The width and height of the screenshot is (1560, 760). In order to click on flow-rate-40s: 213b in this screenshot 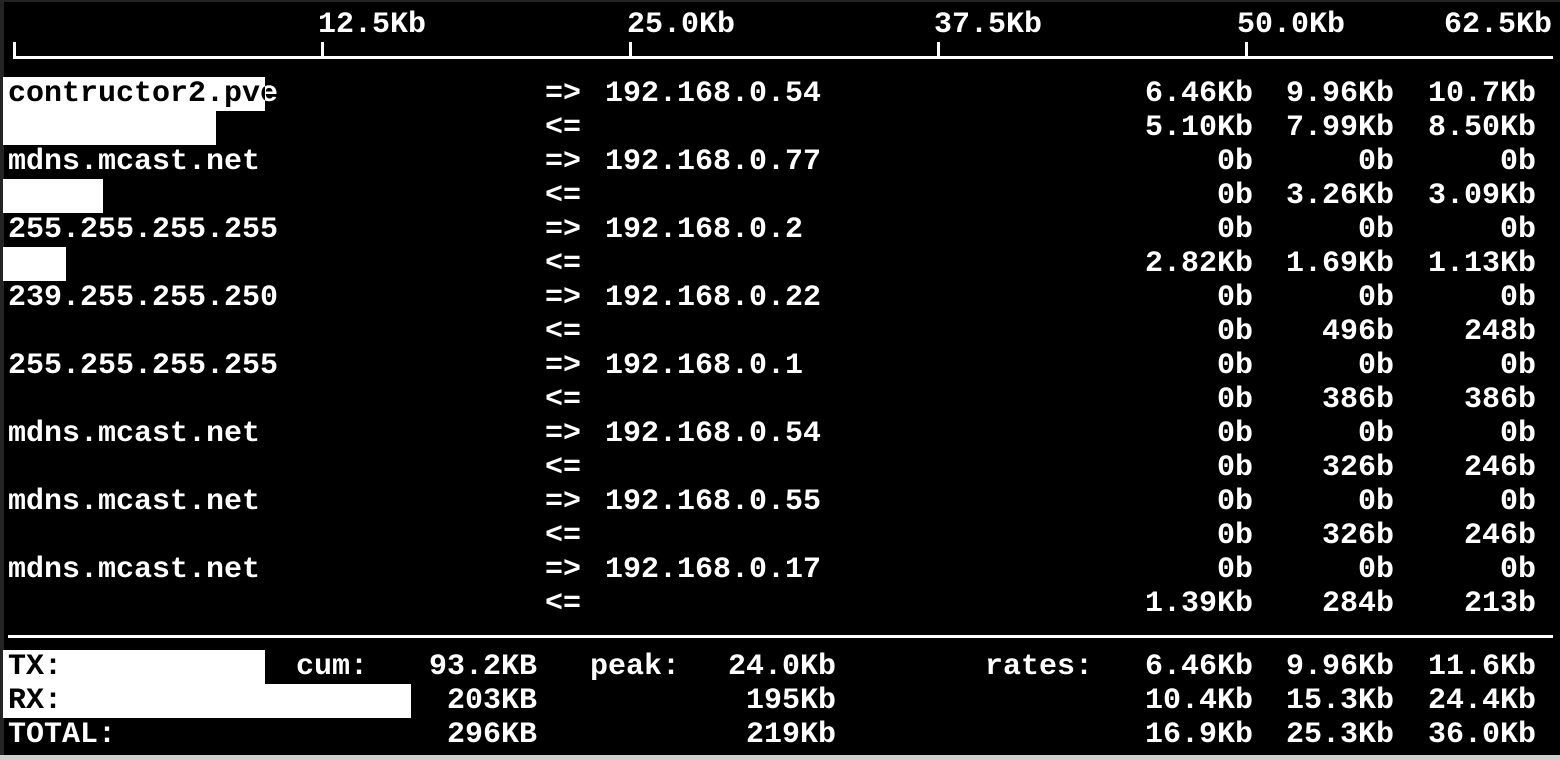, I will do `click(1499, 604)`.